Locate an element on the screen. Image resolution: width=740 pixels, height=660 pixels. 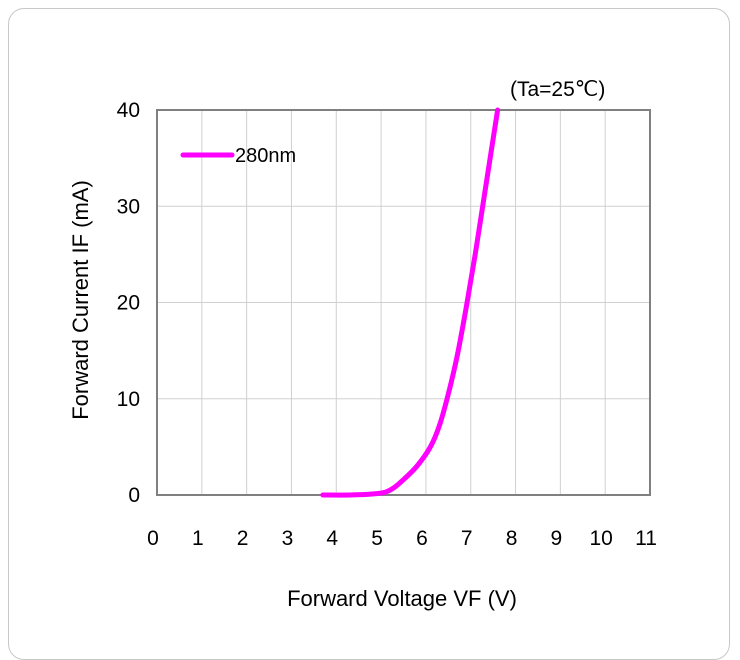
x-tick-label: 10 is located at coordinates (601, 538).